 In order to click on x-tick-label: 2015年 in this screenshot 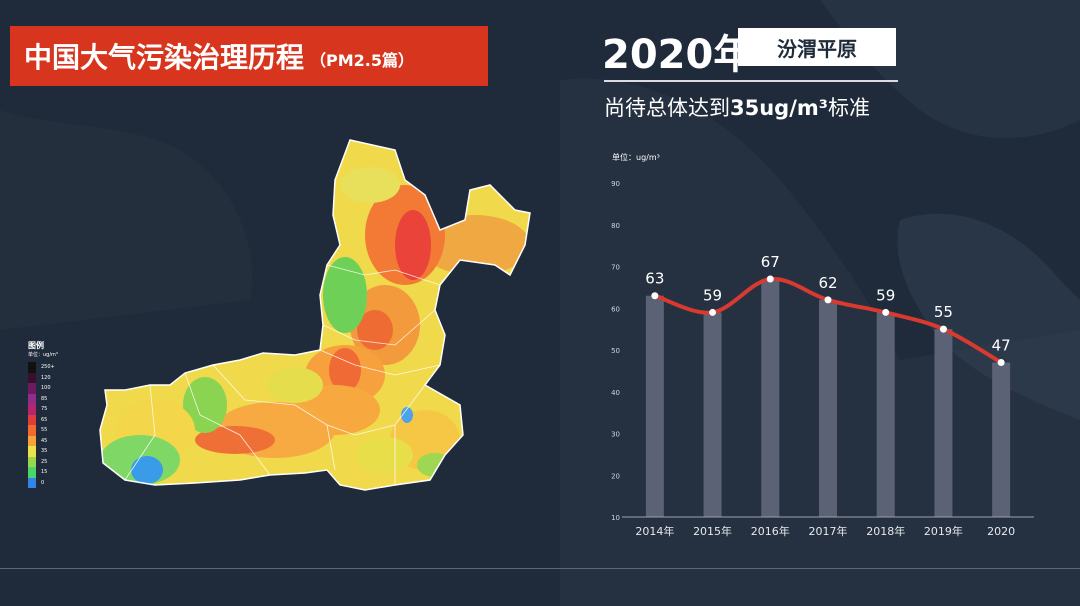, I will do `click(712, 531)`.